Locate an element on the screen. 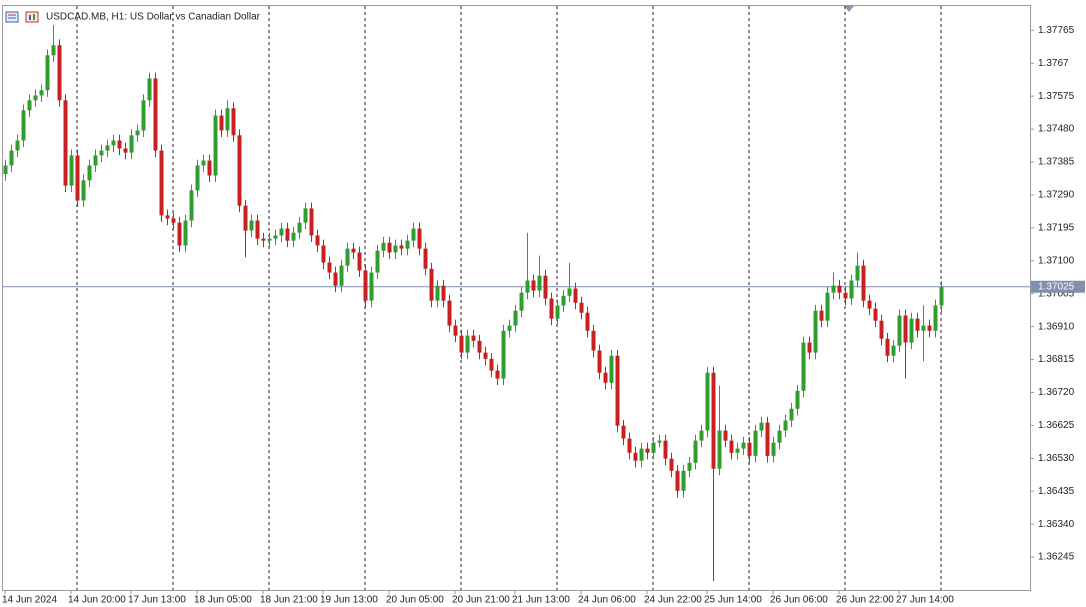  x-tick-label: 19 Jun 13:00 is located at coordinates (349, 600).